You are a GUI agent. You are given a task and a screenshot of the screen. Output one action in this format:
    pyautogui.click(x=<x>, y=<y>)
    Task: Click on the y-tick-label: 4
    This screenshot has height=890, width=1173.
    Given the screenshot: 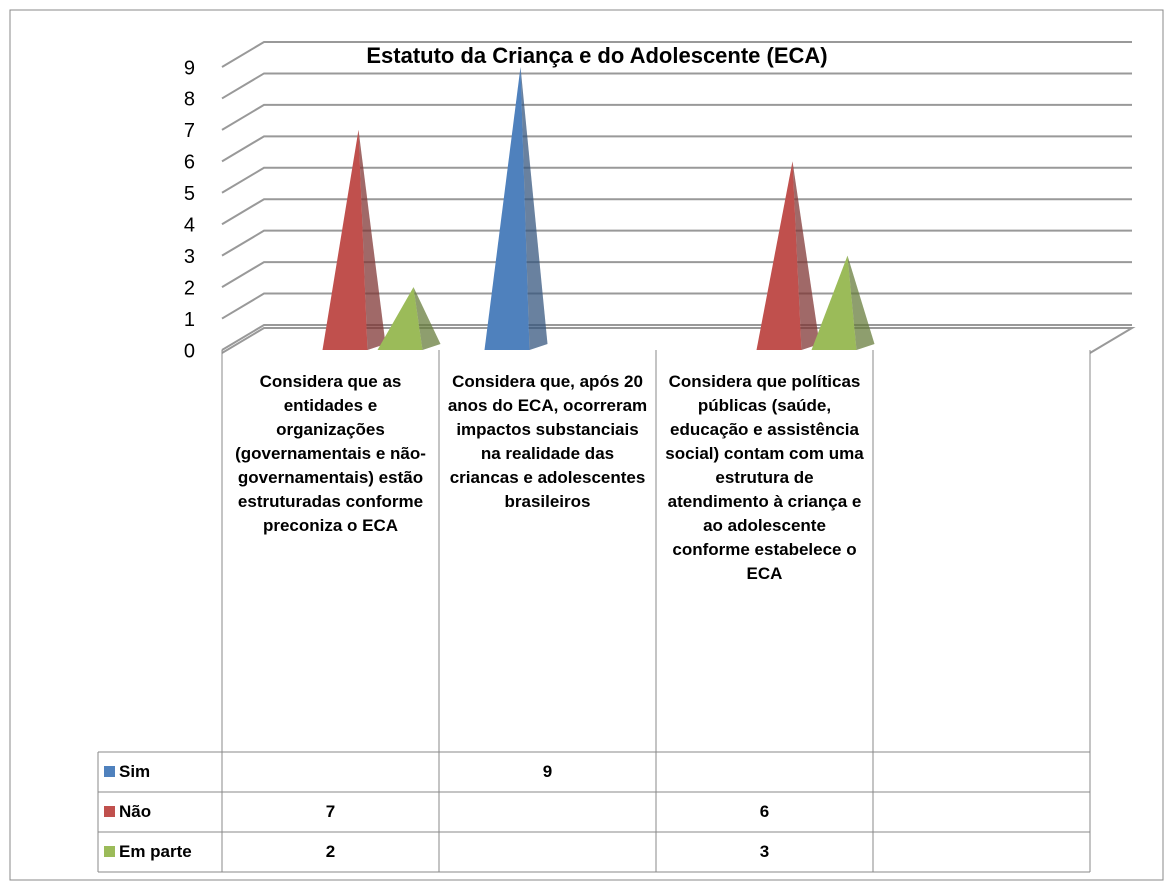 What is the action you would take?
    pyautogui.click(x=189, y=226)
    